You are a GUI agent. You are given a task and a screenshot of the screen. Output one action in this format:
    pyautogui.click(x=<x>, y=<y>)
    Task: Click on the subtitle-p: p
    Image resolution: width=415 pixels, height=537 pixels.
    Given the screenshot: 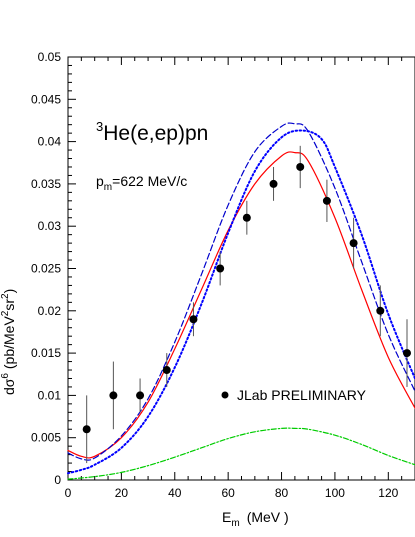 What is the action you would take?
    pyautogui.click(x=100, y=181)
    